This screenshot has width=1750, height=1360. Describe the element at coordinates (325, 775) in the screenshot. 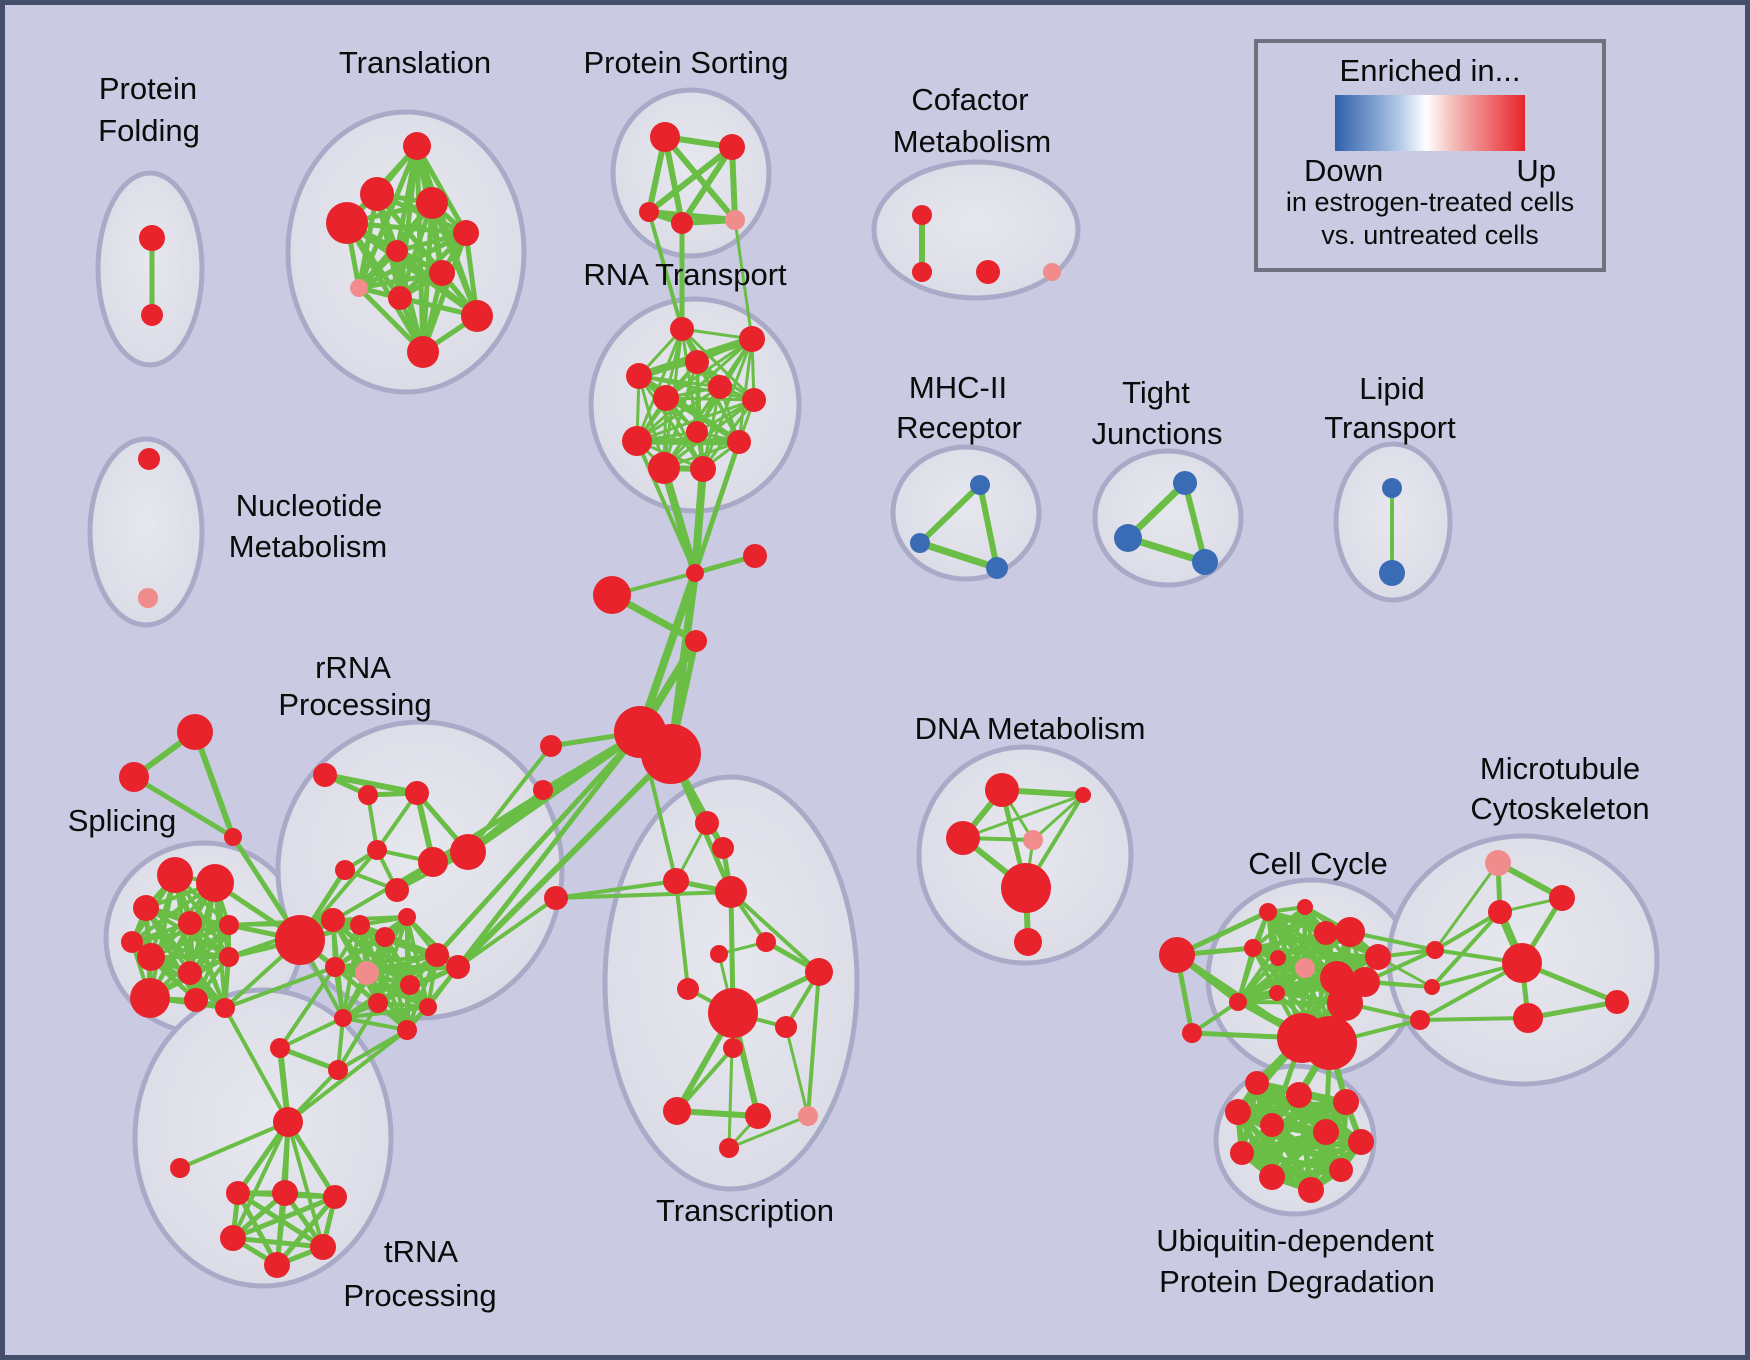

I see `node-rr1` at that location.